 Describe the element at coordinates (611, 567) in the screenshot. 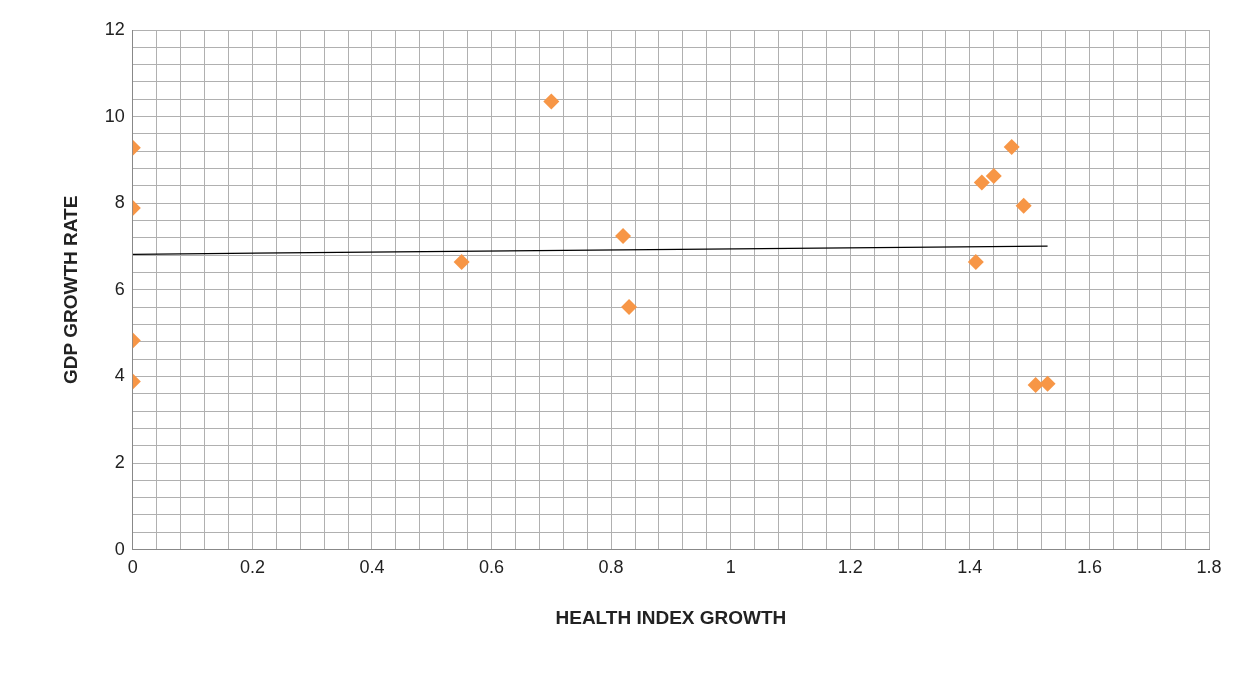

I see `x-tick-label: 0.8` at that location.